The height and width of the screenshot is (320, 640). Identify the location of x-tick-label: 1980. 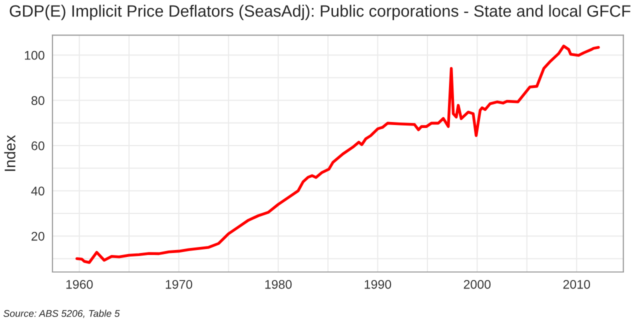
(278, 284).